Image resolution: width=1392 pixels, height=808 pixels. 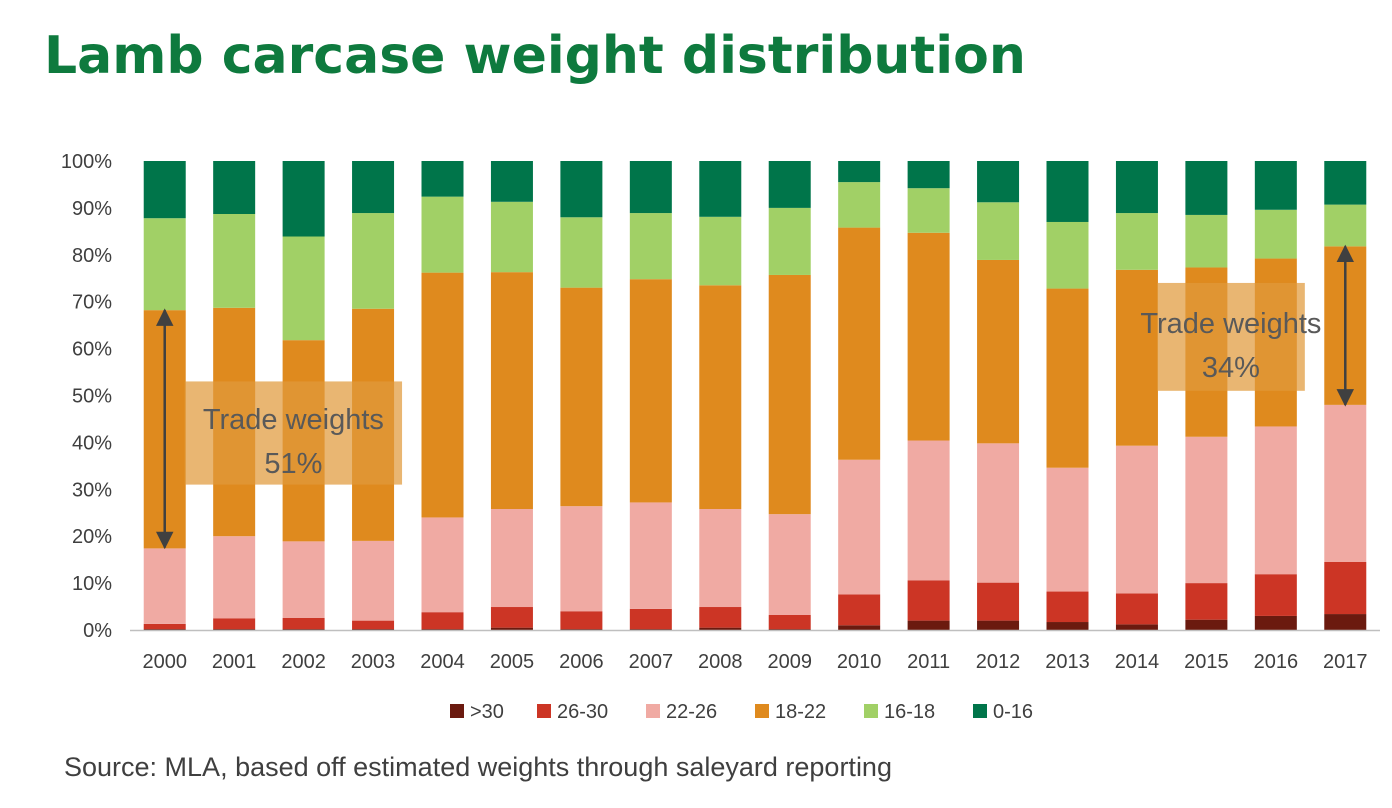 What do you see at coordinates (1013, 712) in the screenshot?
I see `legend-label: 0-16` at bounding box center [1013, 712].